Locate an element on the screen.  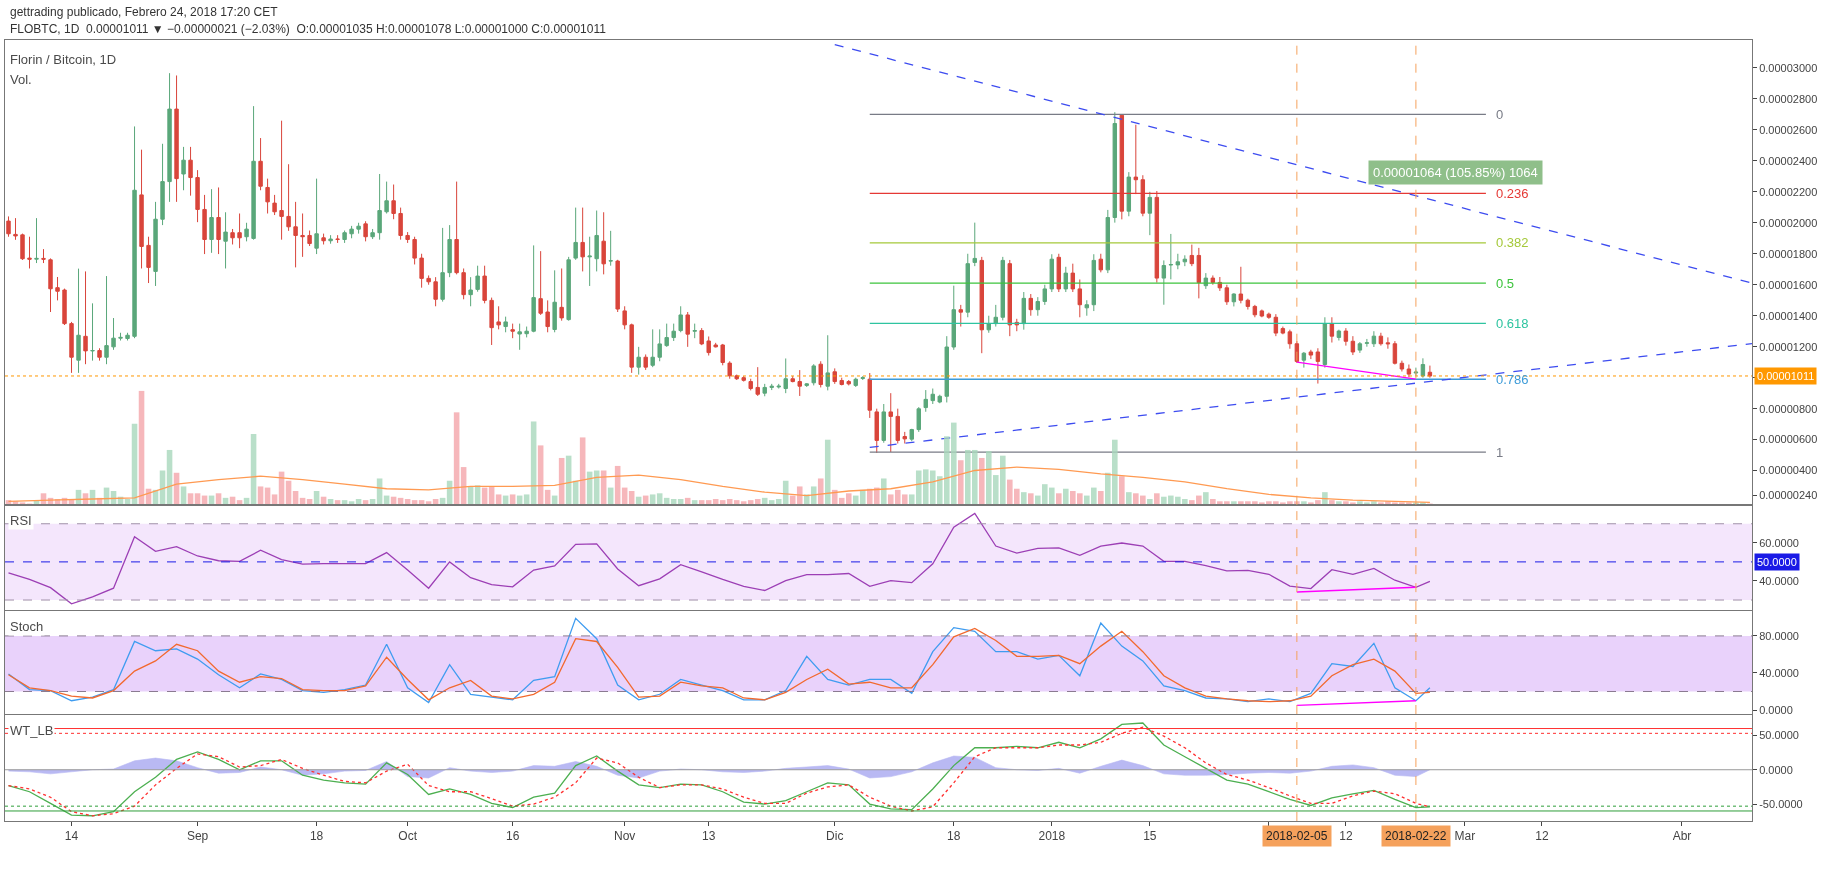
x-tick-label: 14 is located at coordinates (71, 836).